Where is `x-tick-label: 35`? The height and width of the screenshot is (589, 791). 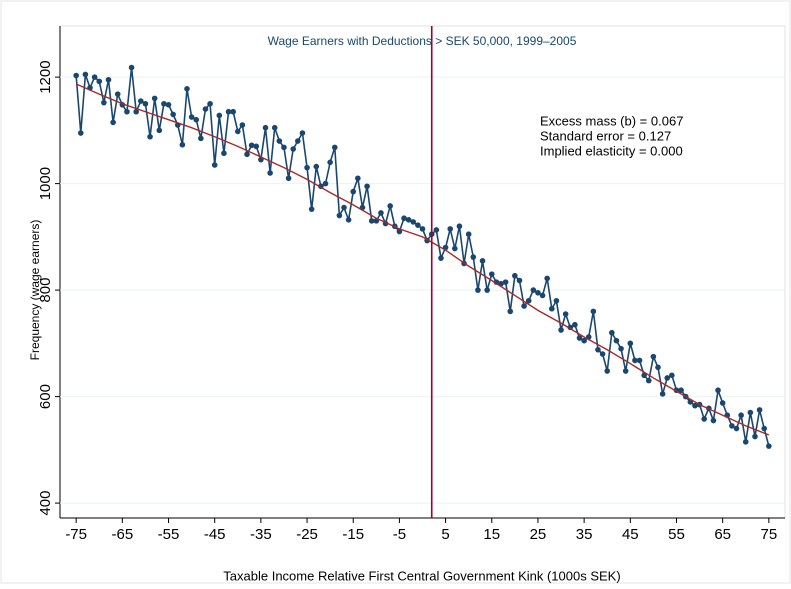 x-tick-label: 35 is located at coordinates (584, 534).